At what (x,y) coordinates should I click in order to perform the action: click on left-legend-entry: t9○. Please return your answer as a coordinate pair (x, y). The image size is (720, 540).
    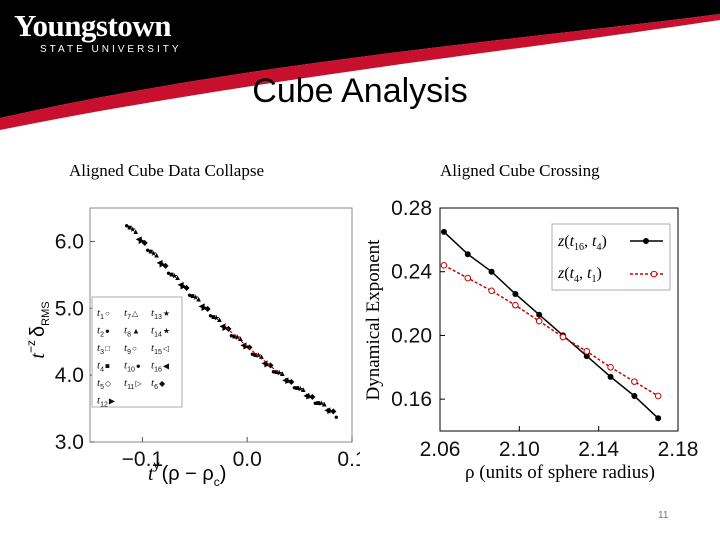
    Looking at the image, I should click on (130, 349).